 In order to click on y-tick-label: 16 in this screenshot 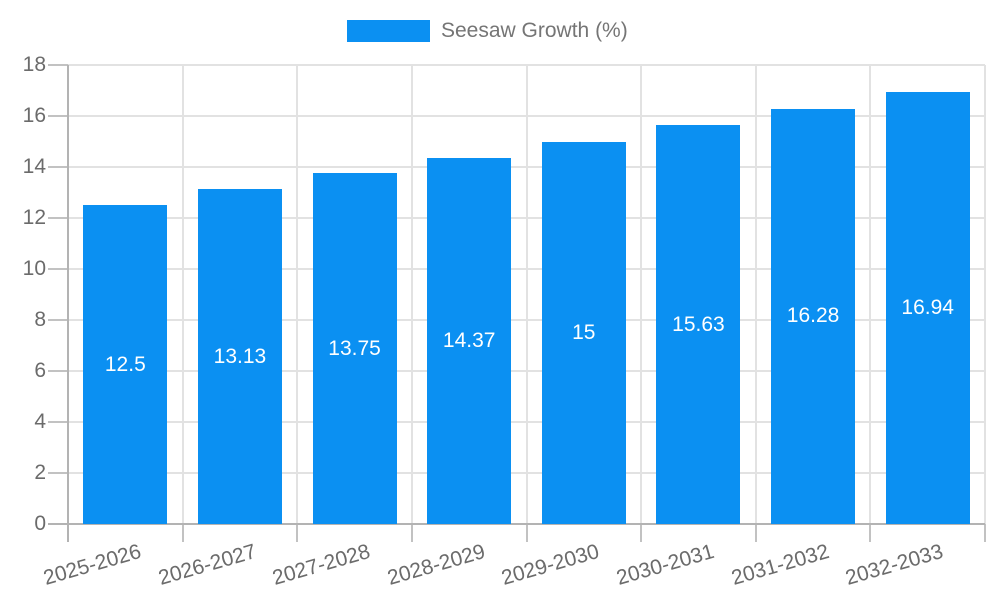, I will do `click(34, 115)`.